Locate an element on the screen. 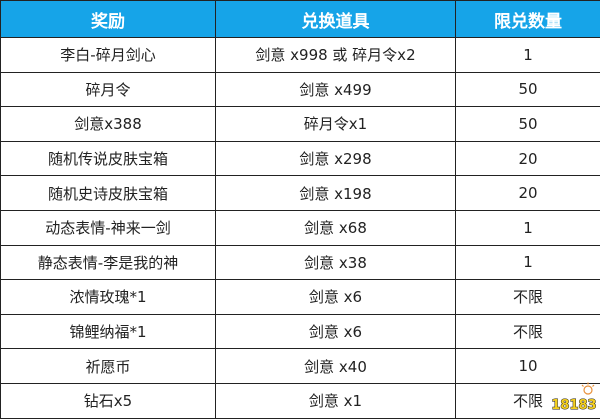 This screenshot has height=420, width=600. watermark-text: 18183 is located at coordinates (573, 405).